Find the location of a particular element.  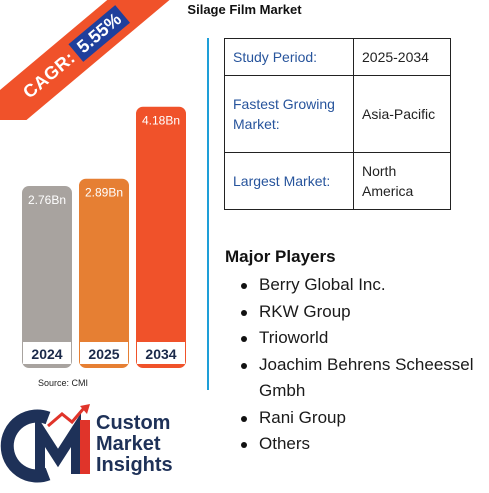

logo-line-3: Insights is located at coordinates (134, 465).